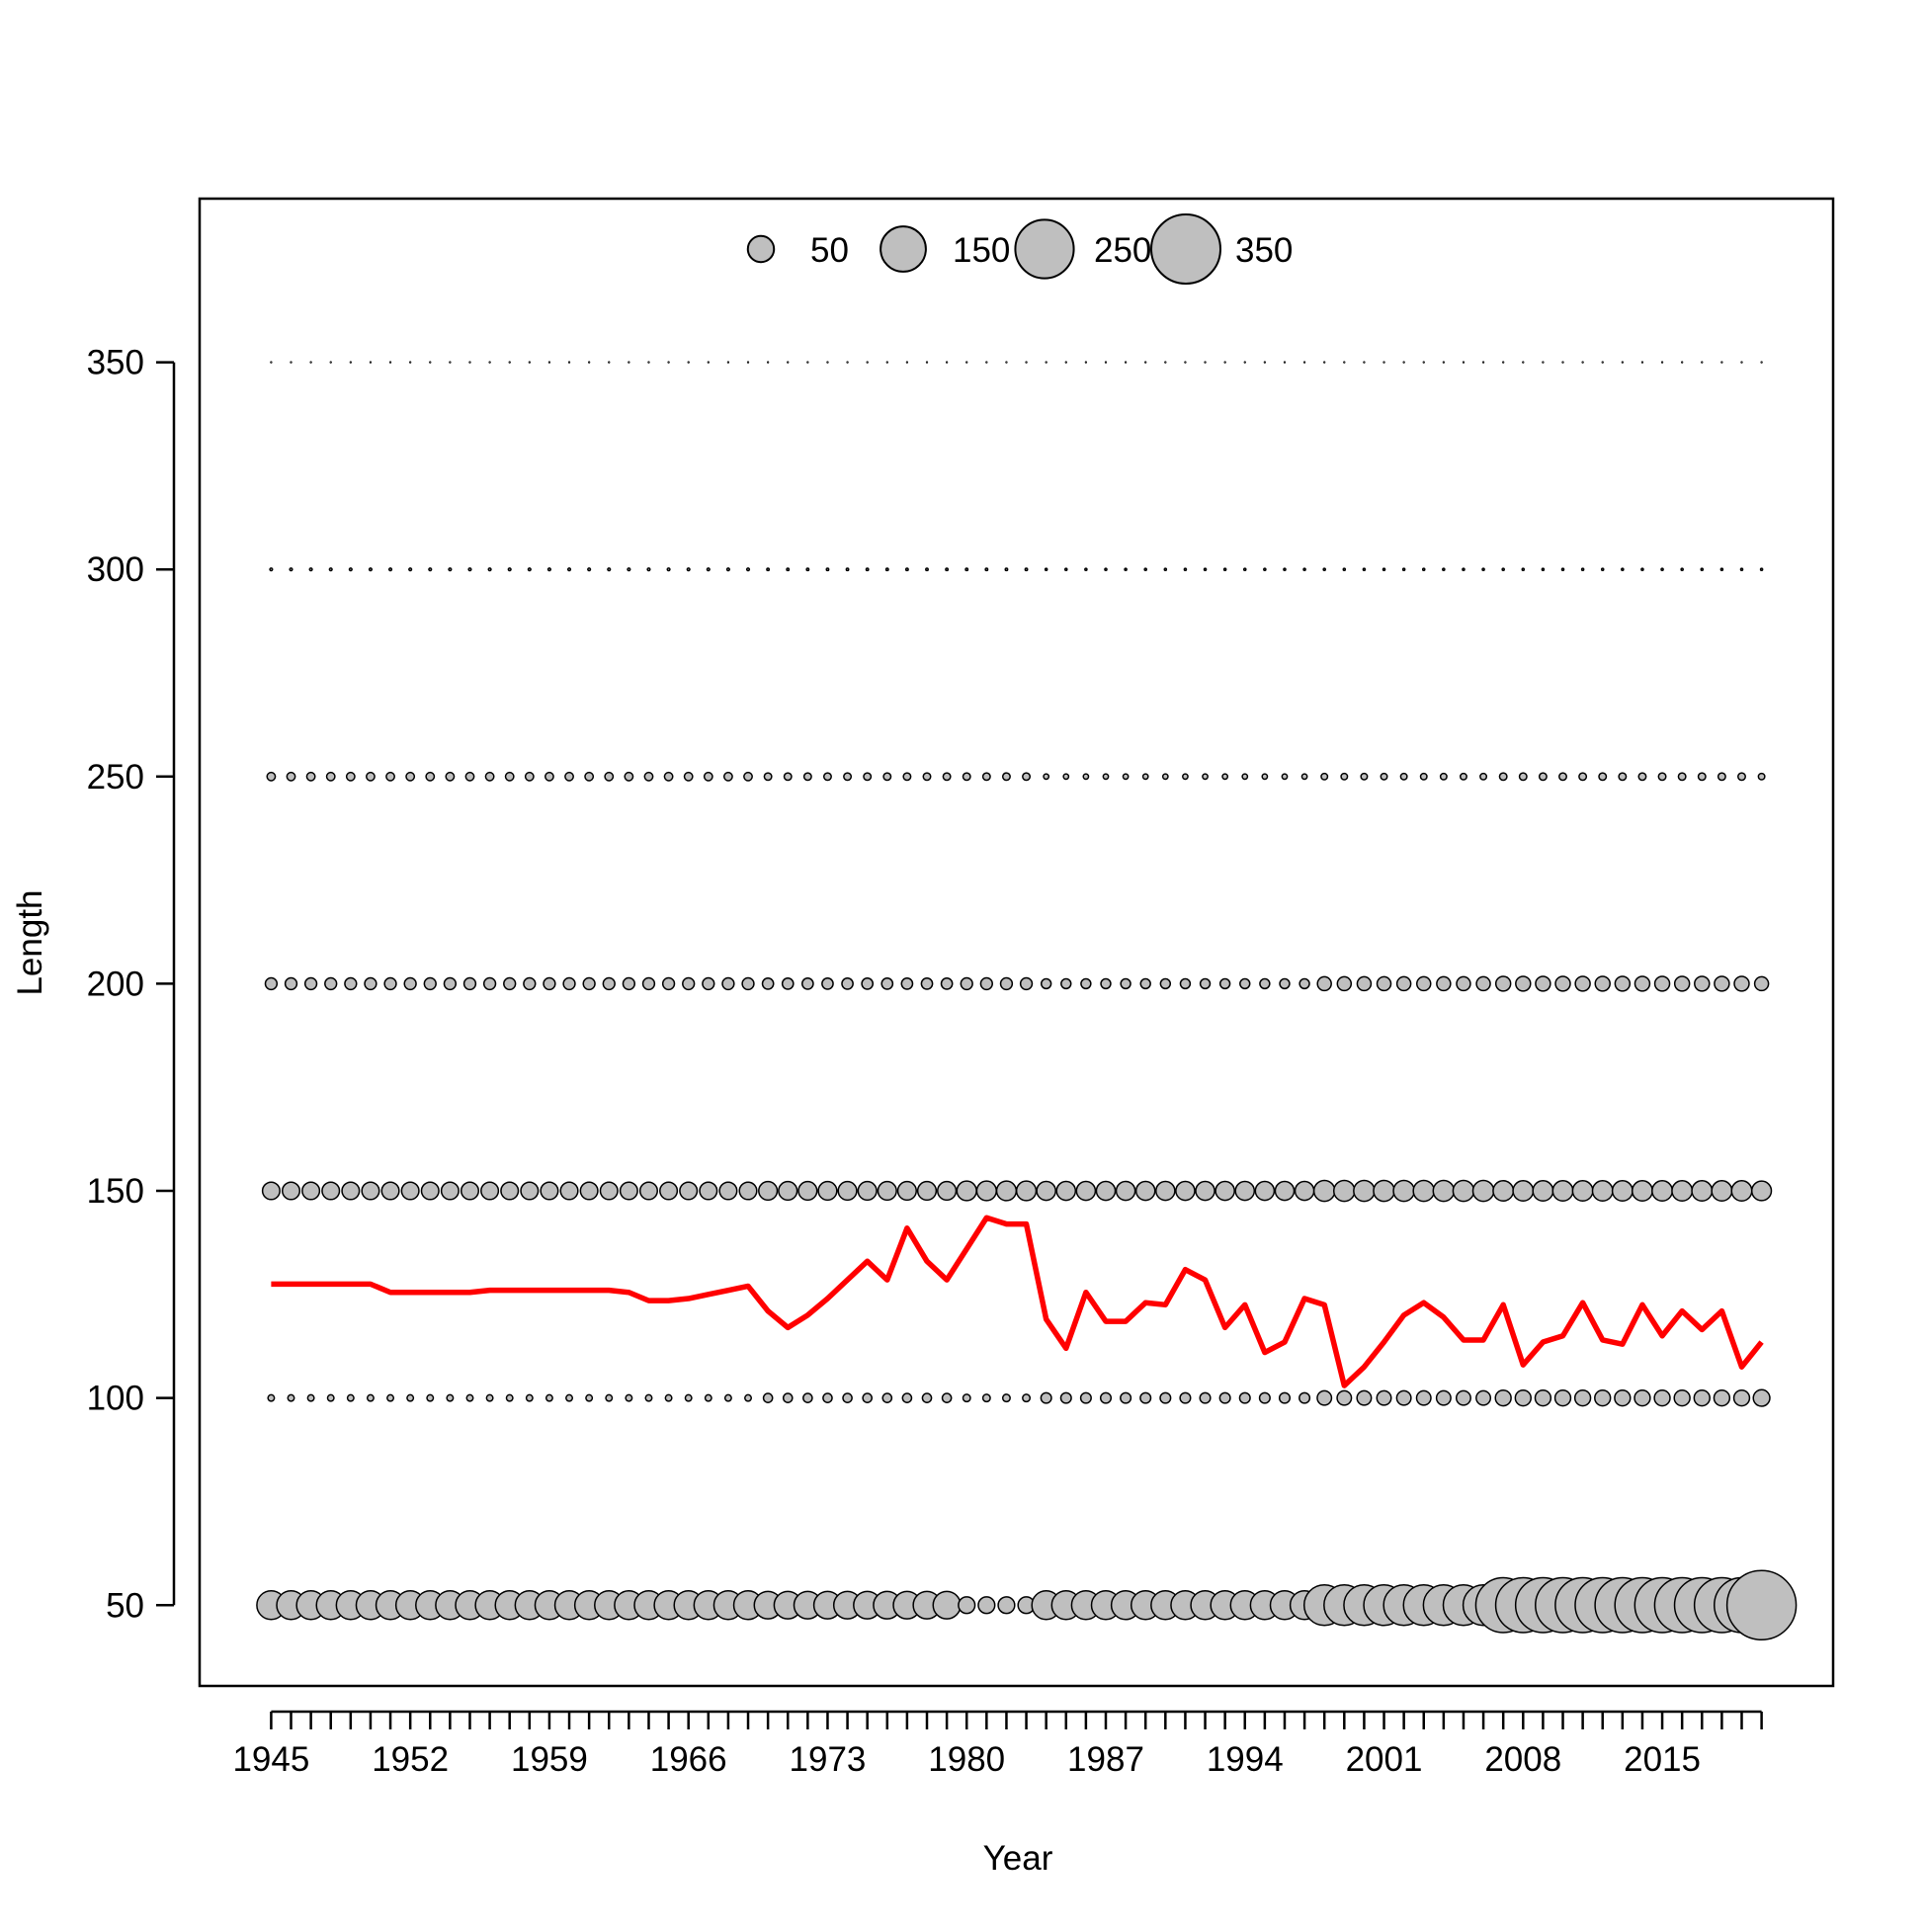  I want to click on x-tick-label: 1952, so click(410, 1759).